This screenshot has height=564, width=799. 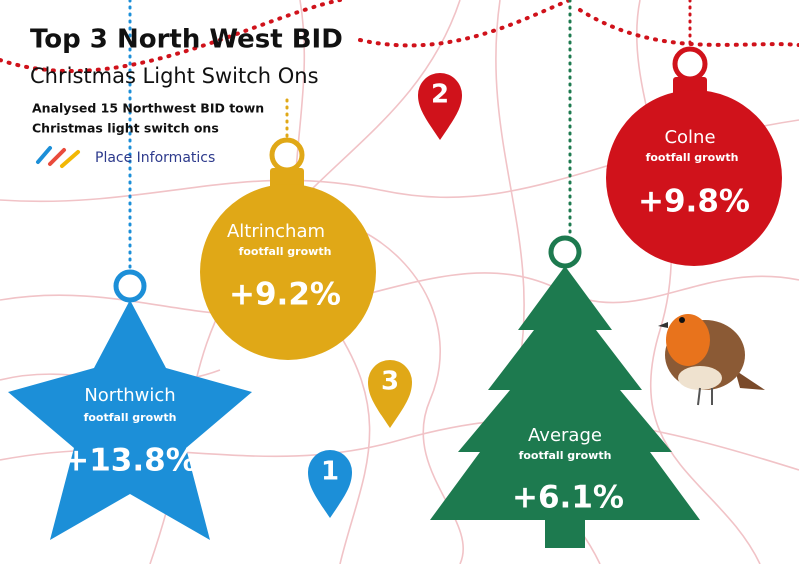 What do you see at coordinates (390, 382) in the screenshot?
I see `pin-label: 3` at bounding box center [390, 382].